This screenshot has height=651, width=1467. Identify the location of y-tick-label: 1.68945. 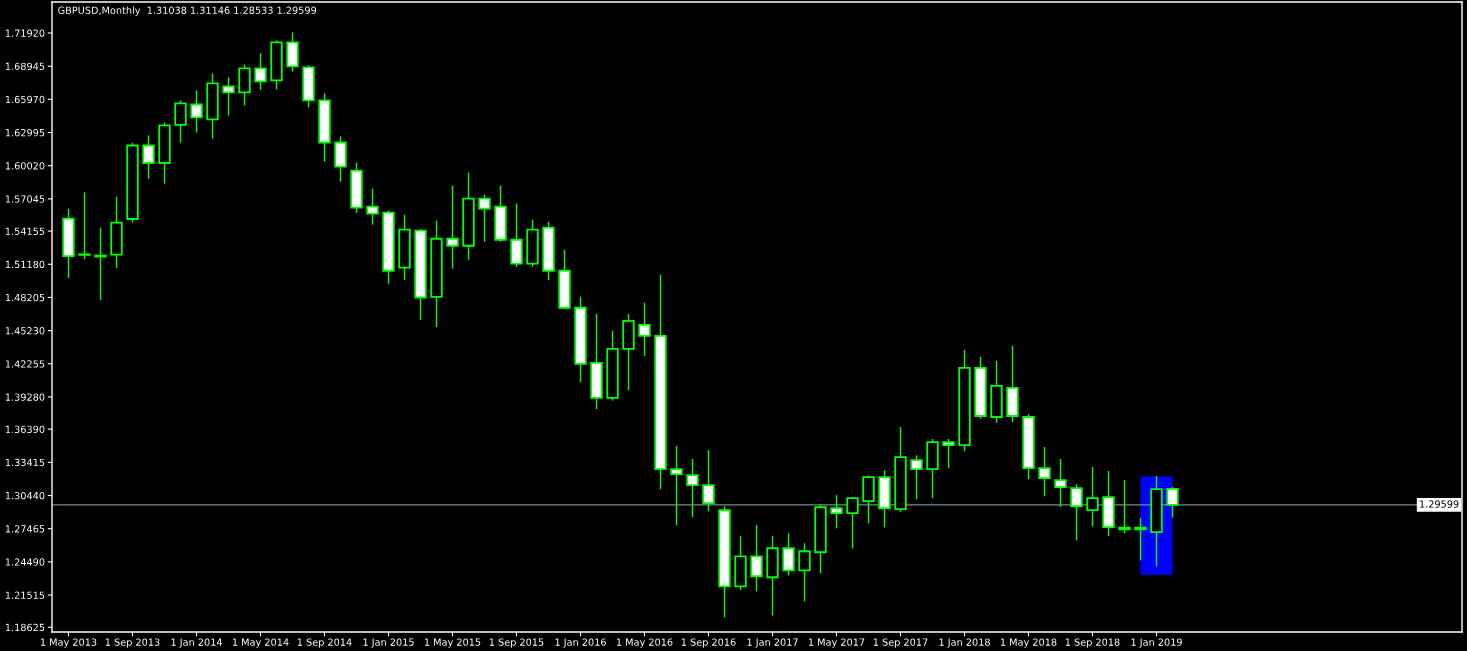
(25, 66).